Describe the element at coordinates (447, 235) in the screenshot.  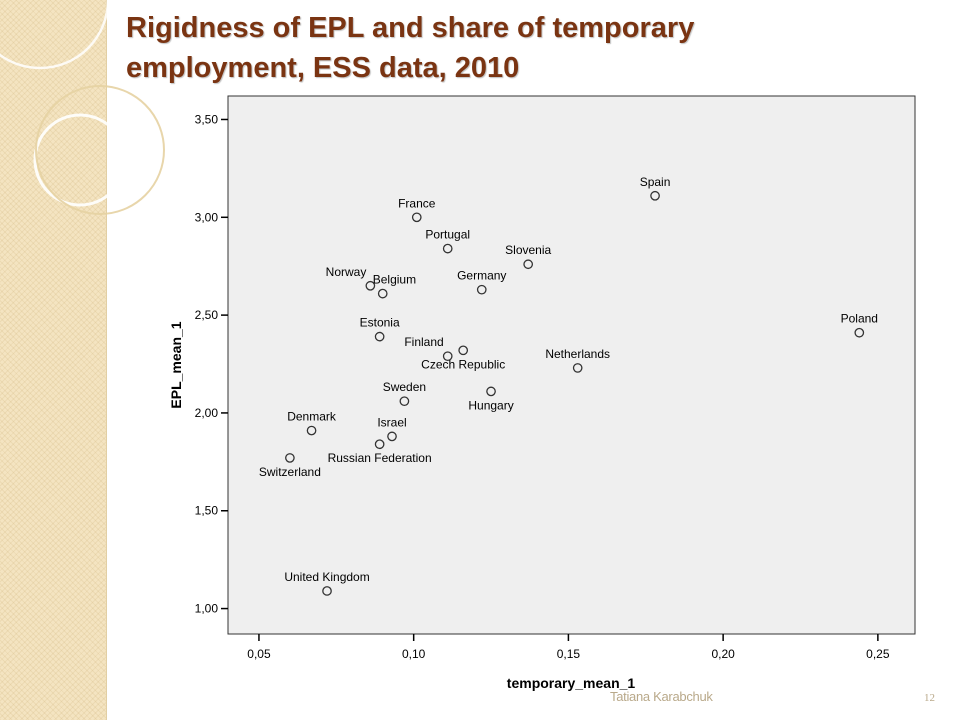
I see `data-point-label: Portugal` at that location.